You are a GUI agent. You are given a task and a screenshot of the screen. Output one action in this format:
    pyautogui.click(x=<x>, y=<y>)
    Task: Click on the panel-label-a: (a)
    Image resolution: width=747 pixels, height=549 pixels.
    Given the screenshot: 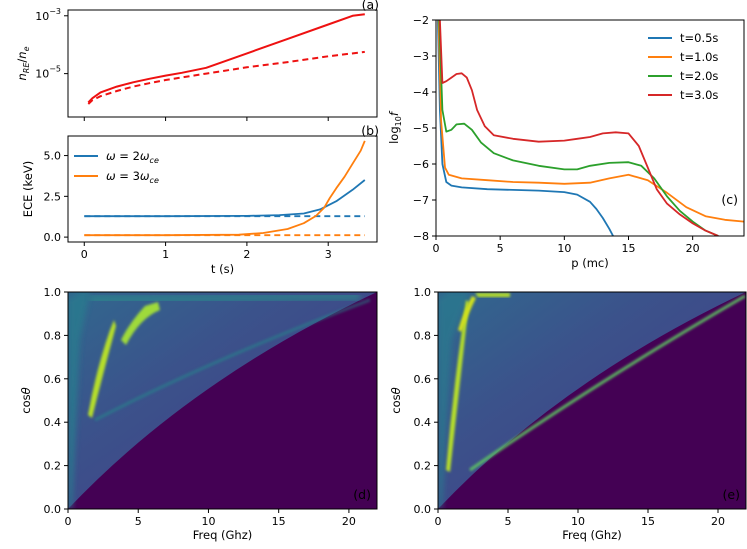 What is the action you would take?
    pyautogui.click(x=370, y=6)
    